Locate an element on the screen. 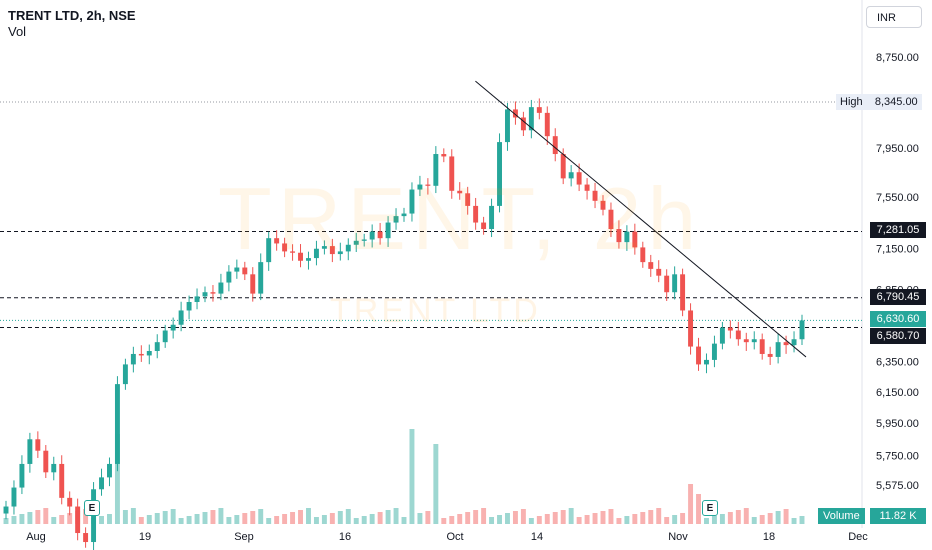 The height and width of the screenshot is (550, 932). time-tick-label: Dec is located at coordinates (858, 537).